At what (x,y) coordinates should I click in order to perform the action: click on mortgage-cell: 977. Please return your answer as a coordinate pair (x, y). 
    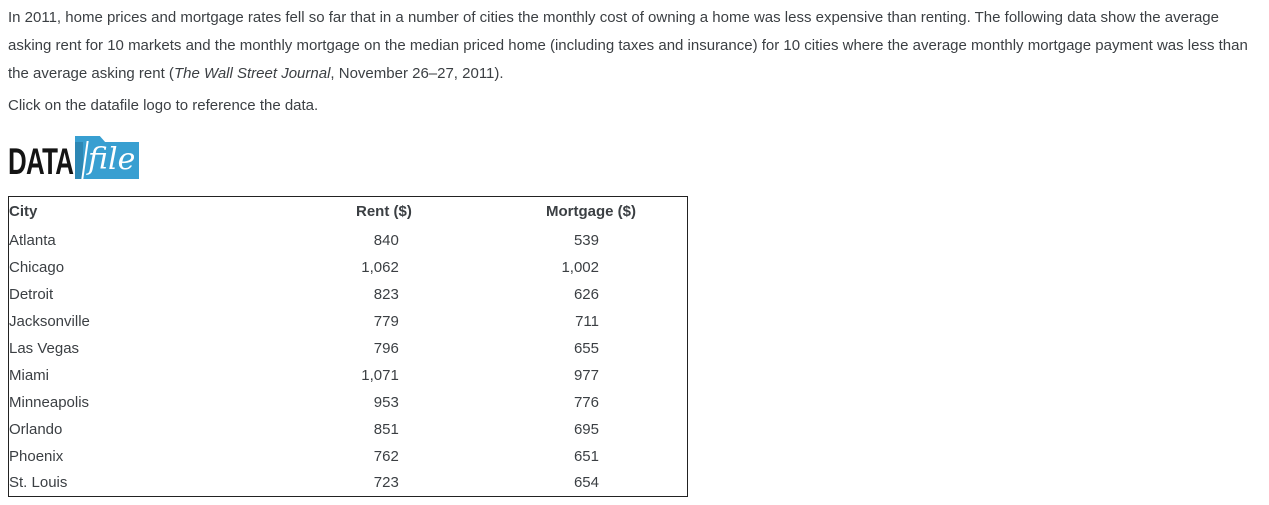
    Looking at the image, I should click on (586, 375).